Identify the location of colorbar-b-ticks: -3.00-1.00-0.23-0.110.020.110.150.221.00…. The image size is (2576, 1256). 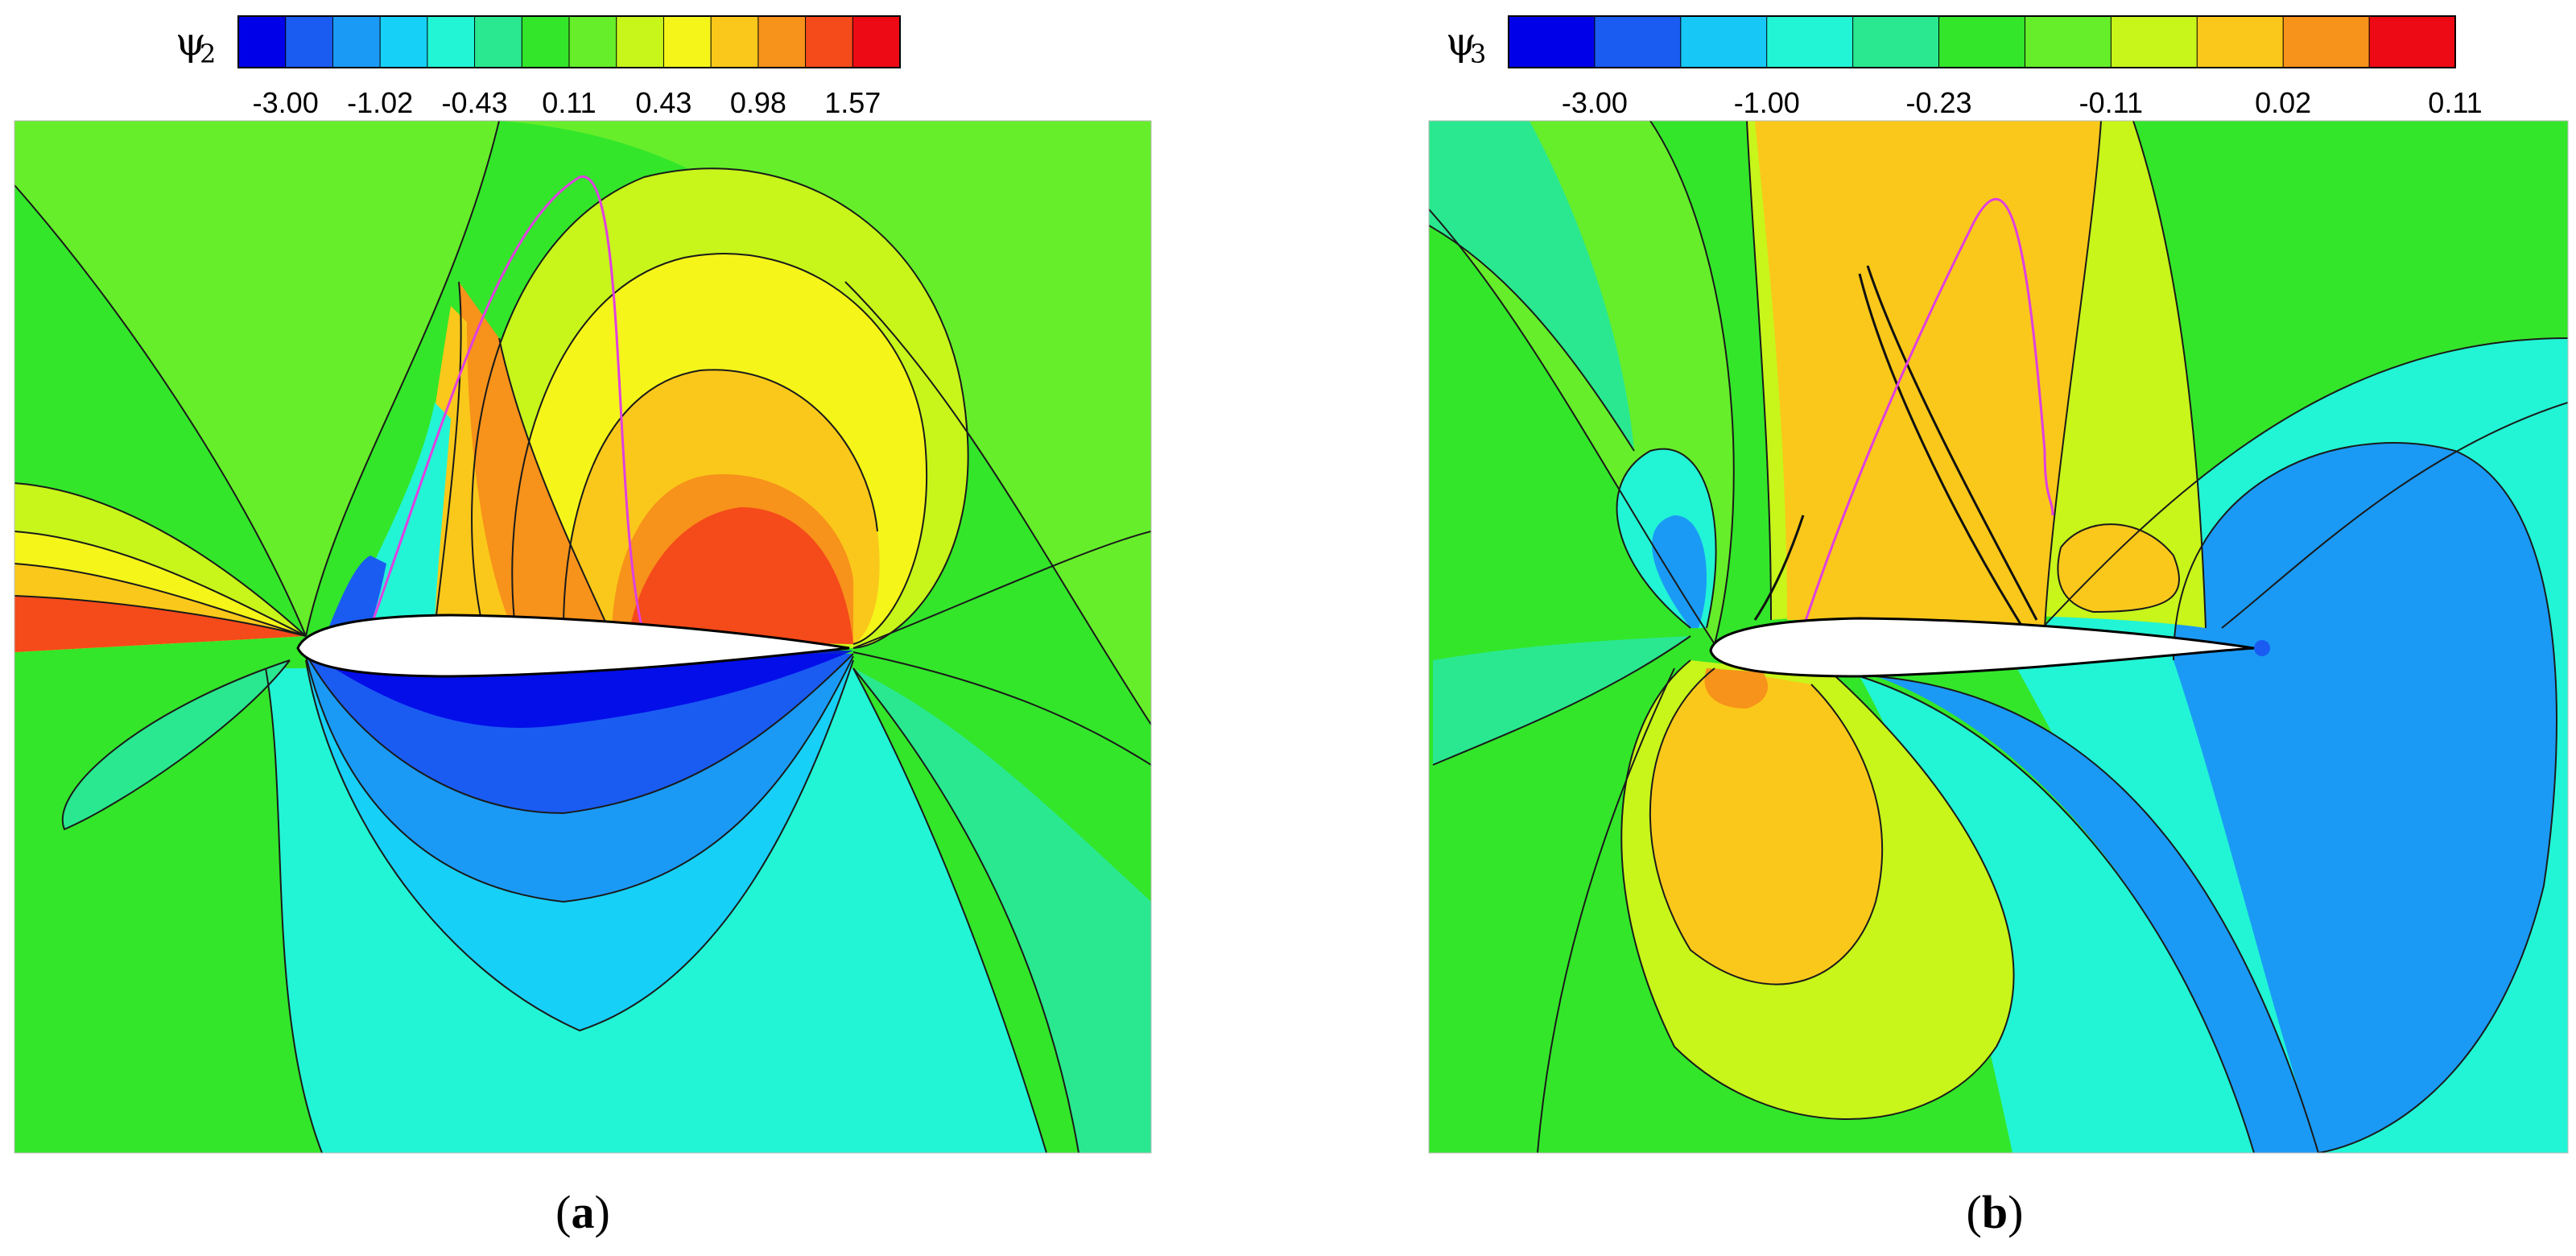
(2022, 102).